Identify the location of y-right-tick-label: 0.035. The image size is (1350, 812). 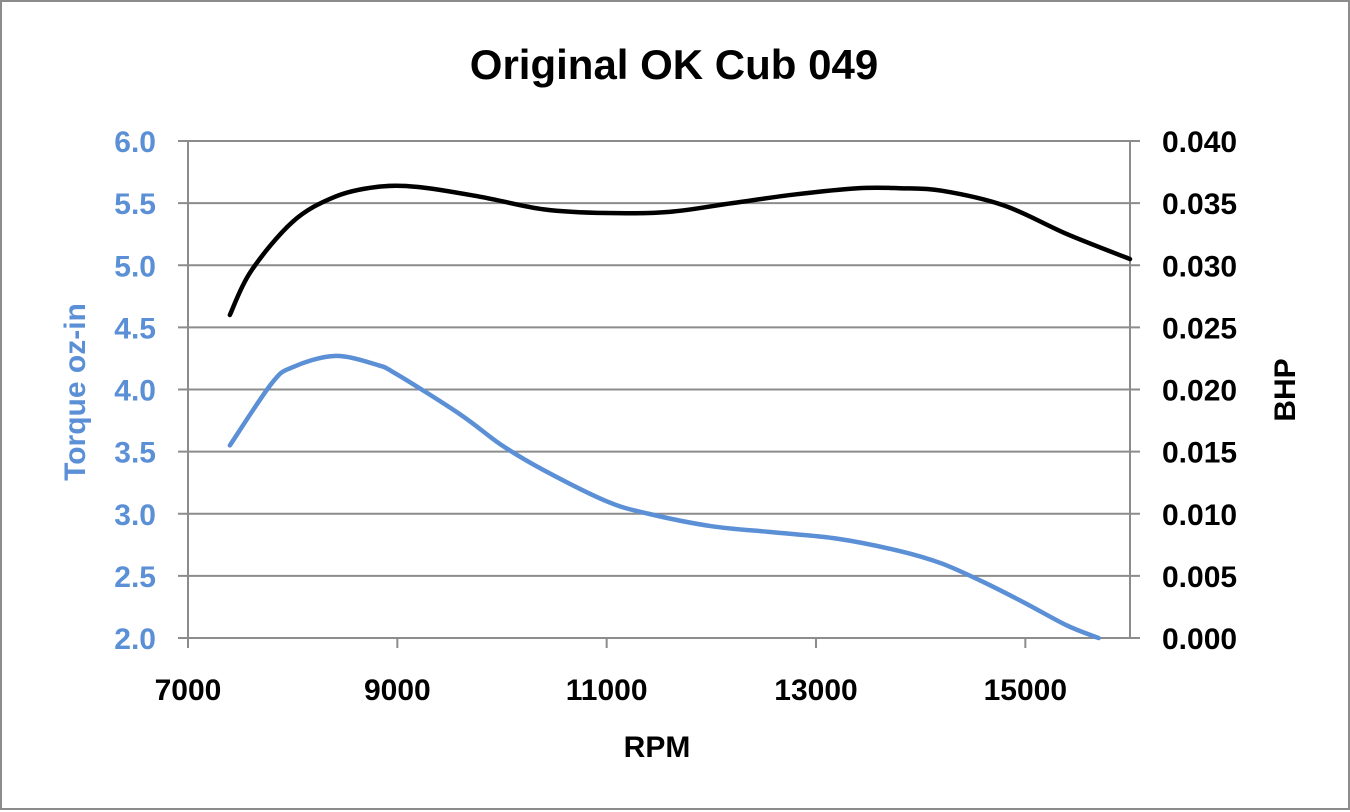
(1199, 204).